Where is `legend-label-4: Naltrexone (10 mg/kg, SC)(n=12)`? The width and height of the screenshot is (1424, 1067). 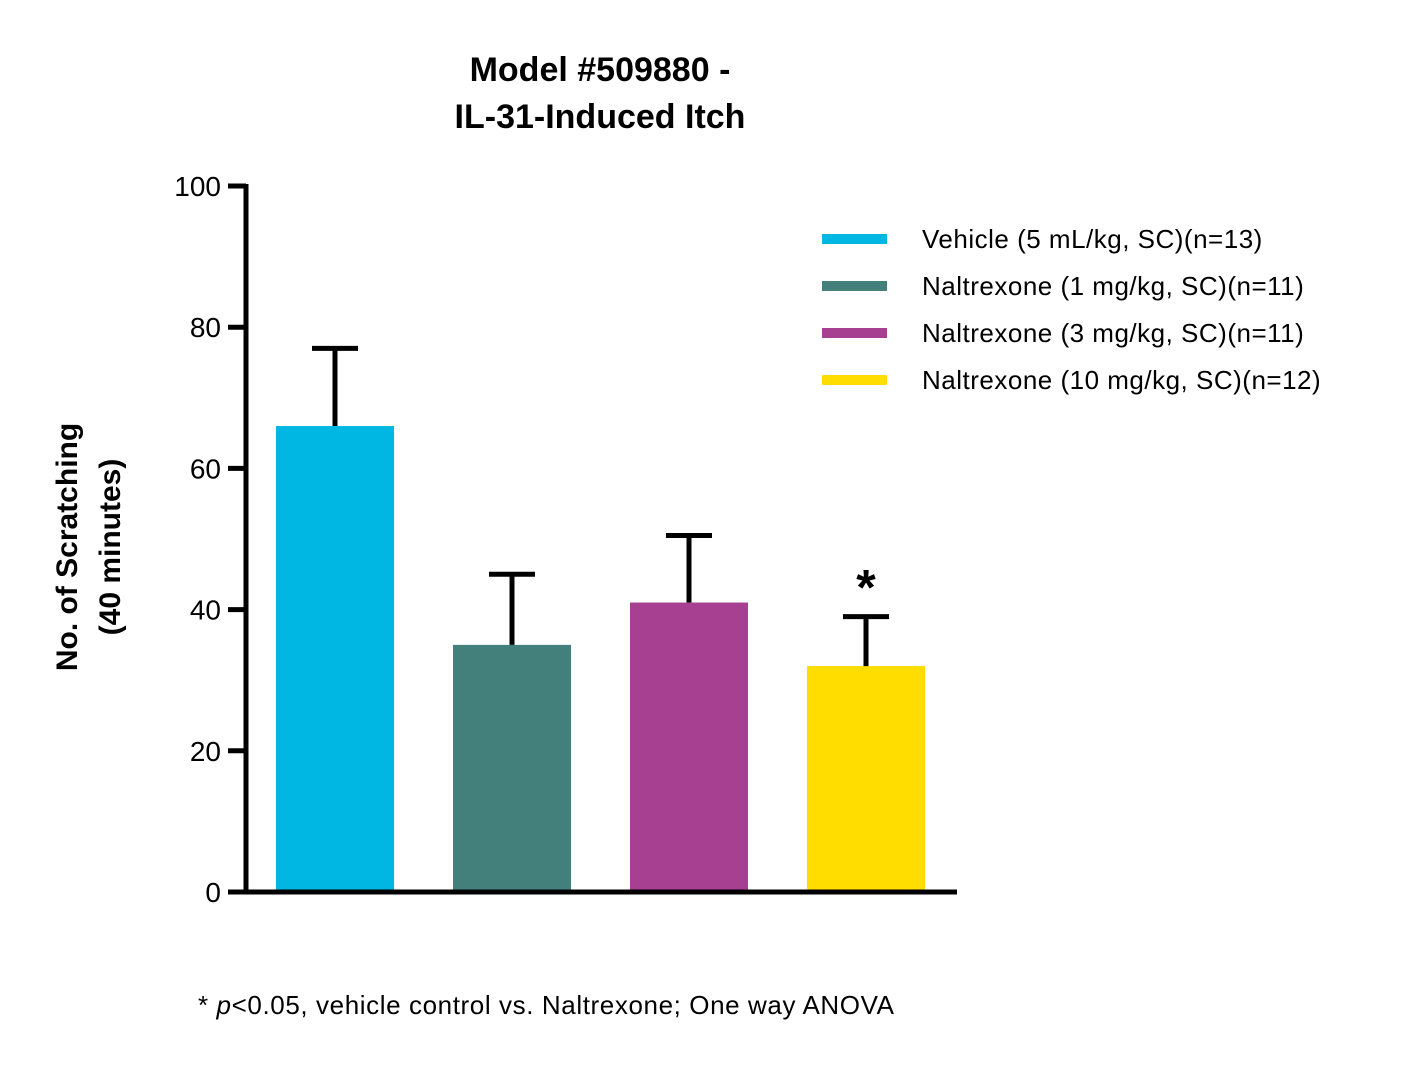
legend-label-4: Naltrexone (10 mg/kg, SC)(n=12) is located at coordinates (1121, 380).